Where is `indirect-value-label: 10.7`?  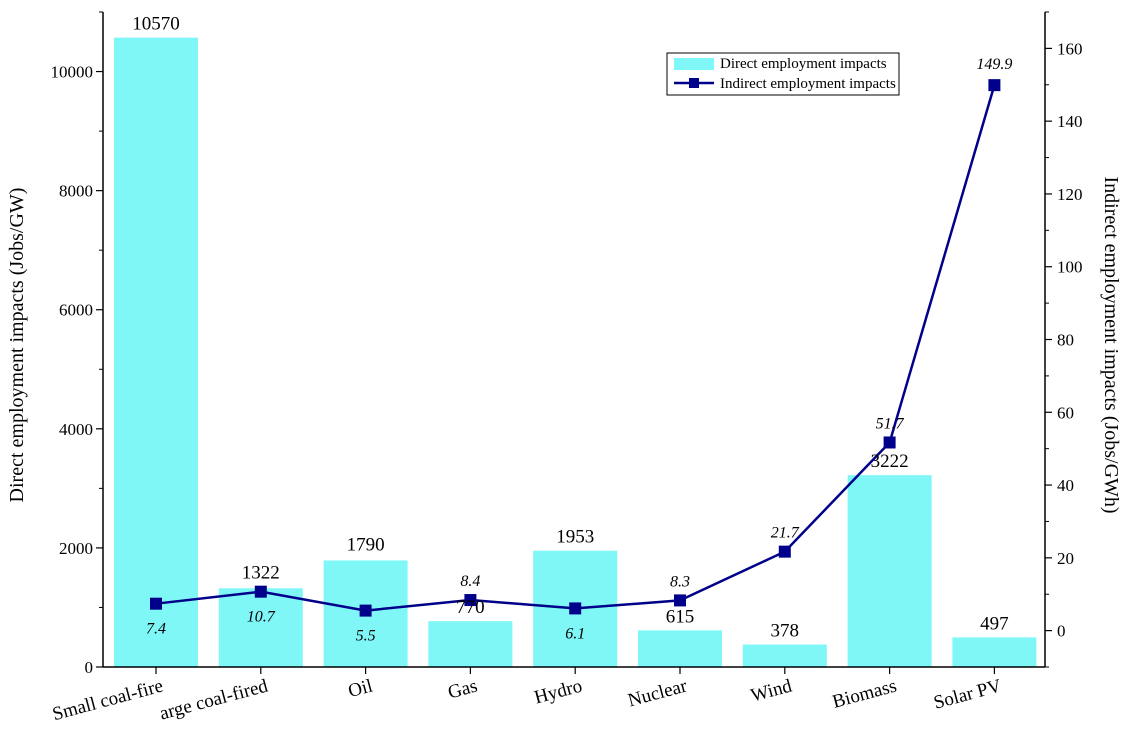
indirect-value-label: 10.7 is located at coordinates (261, 617).